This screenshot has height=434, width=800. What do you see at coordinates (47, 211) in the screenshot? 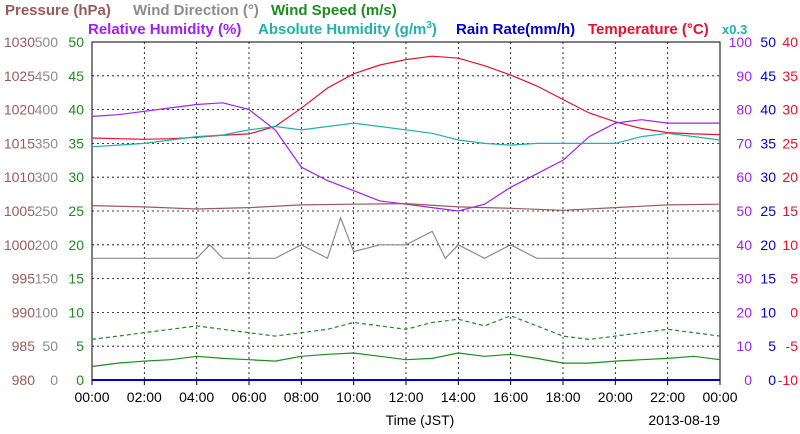
I see `tick-wind_dir: 250` at bounding box center [47, 211].